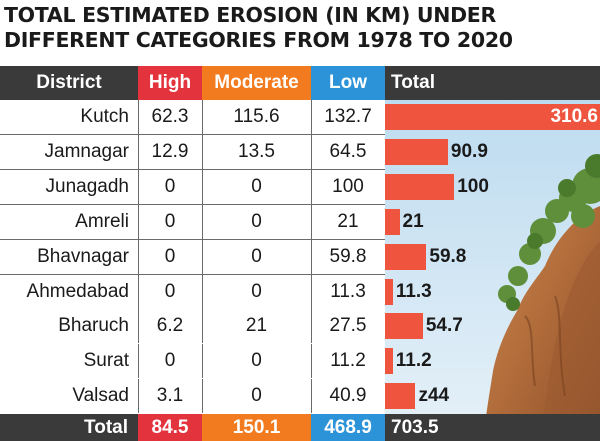 The image size is (600, 441). Describe the element at coordinates (348, 326) in the screenshot. I see `low-cell: 27.5` at that location.